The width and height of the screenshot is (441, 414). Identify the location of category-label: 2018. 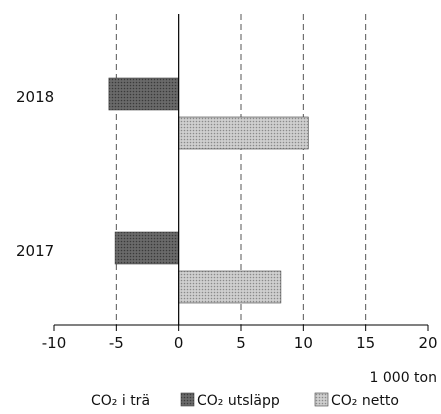
(35, 97).